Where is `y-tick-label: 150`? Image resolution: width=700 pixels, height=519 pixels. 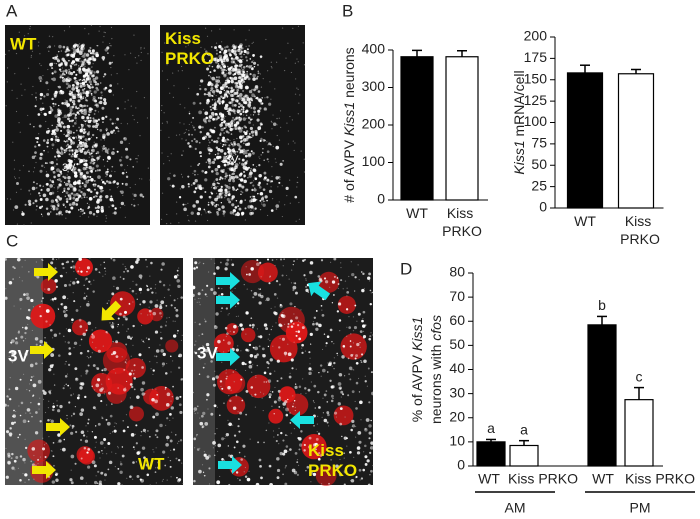 y-tick-label: 150 is located at coordinates (536, 78).